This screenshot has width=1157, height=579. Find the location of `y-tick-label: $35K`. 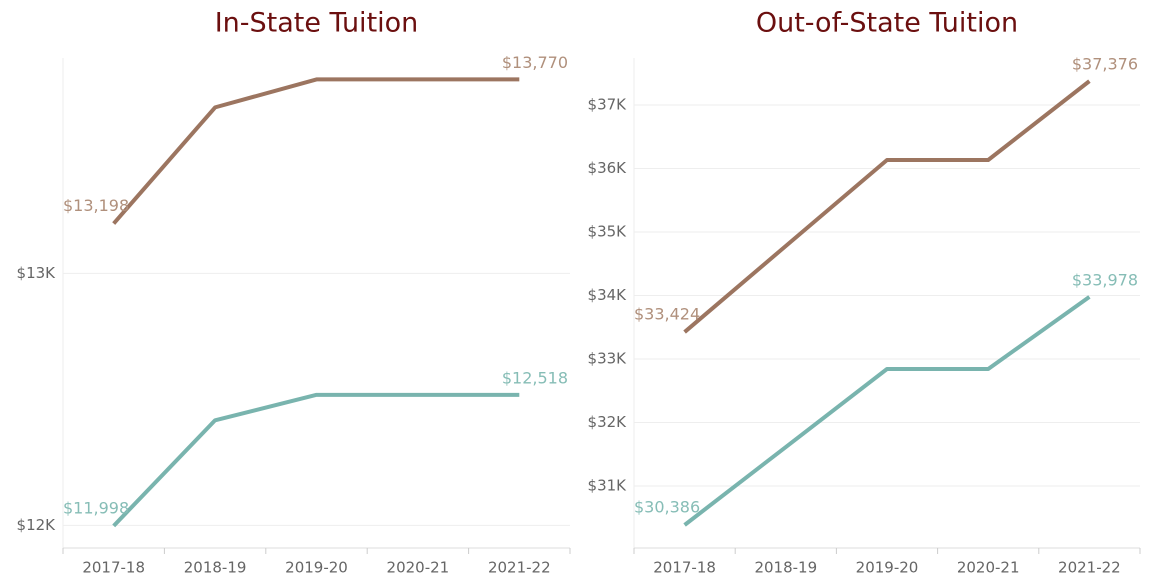

y-tick-label: $35K is located at coordinates (608, 232).